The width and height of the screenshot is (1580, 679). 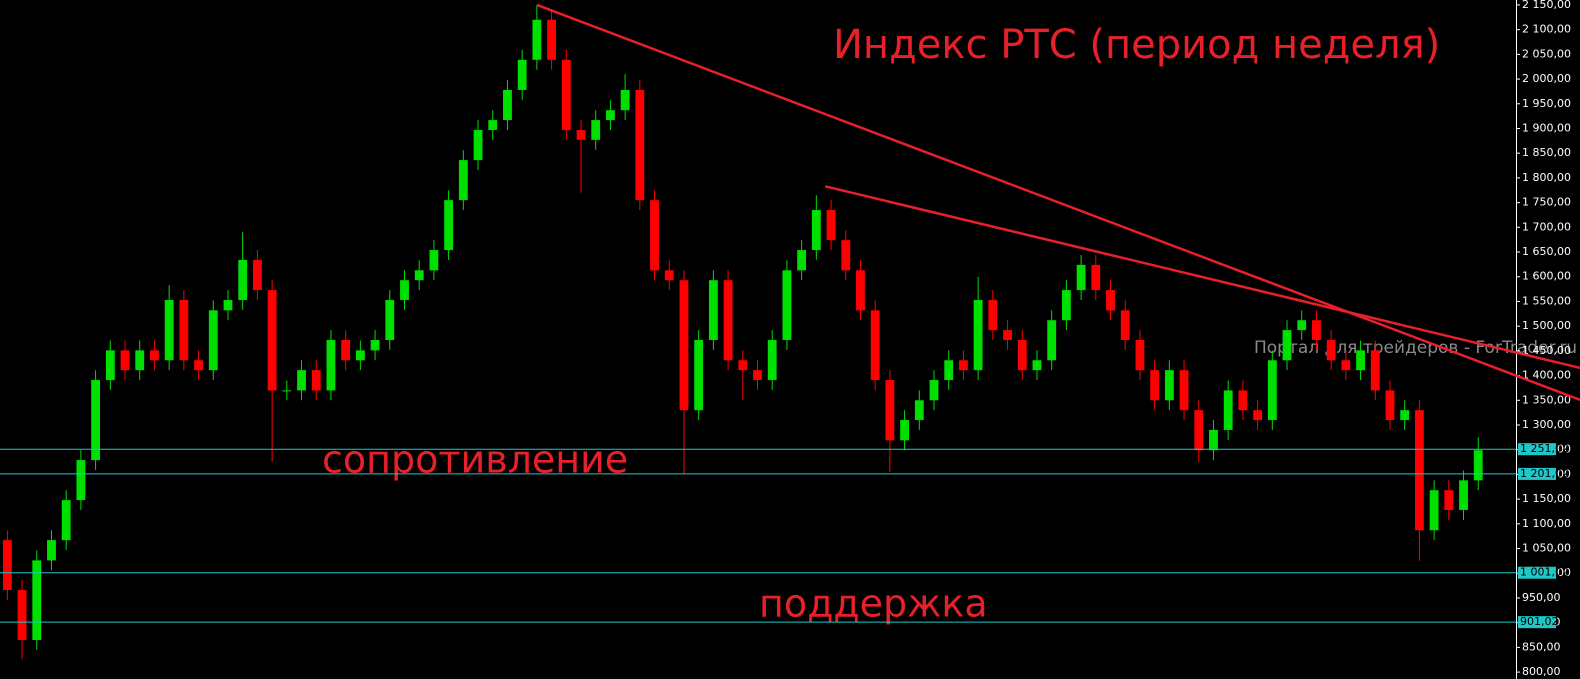 What do you see at coordinates (1546, 300) in the screenshot?
I see `y-tick-label: 1 550,00` at bounding box center [1546, 300].